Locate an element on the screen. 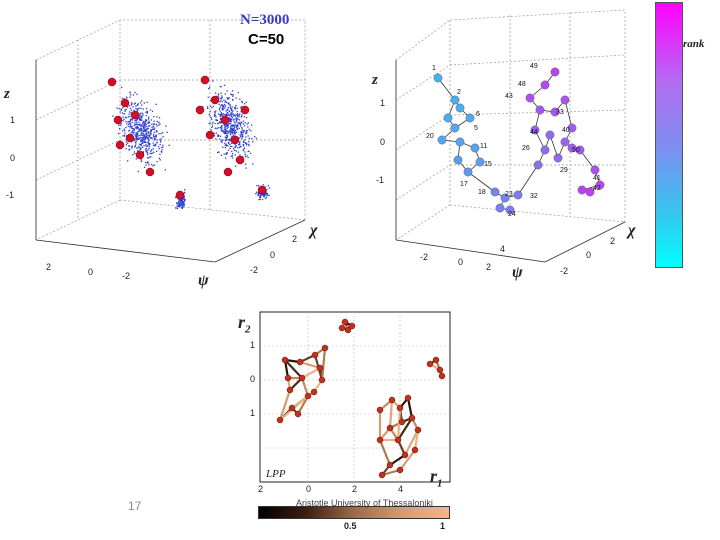 The height and width of the screenshot is (540, 720). cluster-center is located at coordinates (210, 135).